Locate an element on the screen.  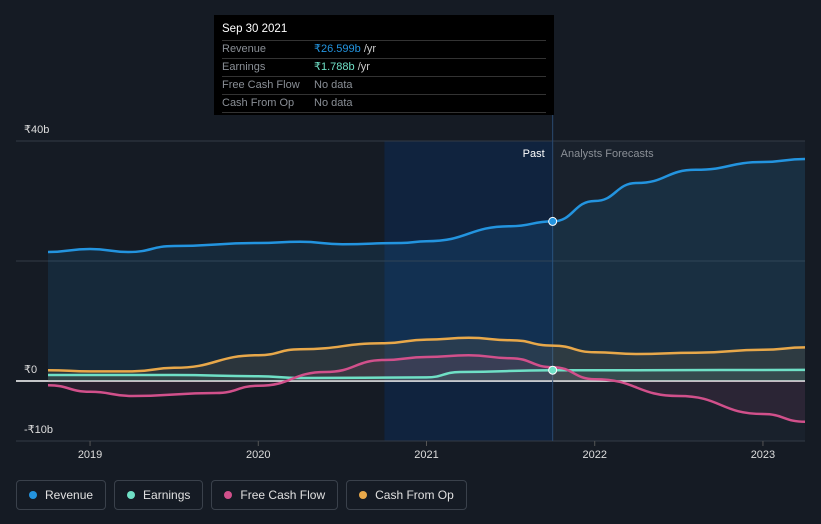
legend-item-earnings: Earnings is located at coordinates (159, 495).